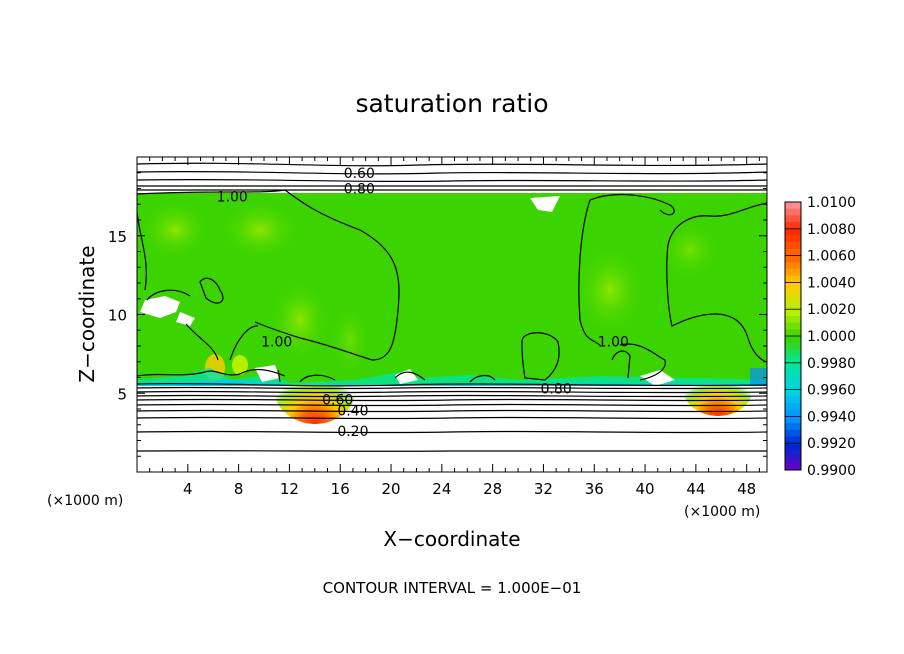 The image size is (904, 654). I want to click on colorbar-label: 0.9940, so click(831, 417).